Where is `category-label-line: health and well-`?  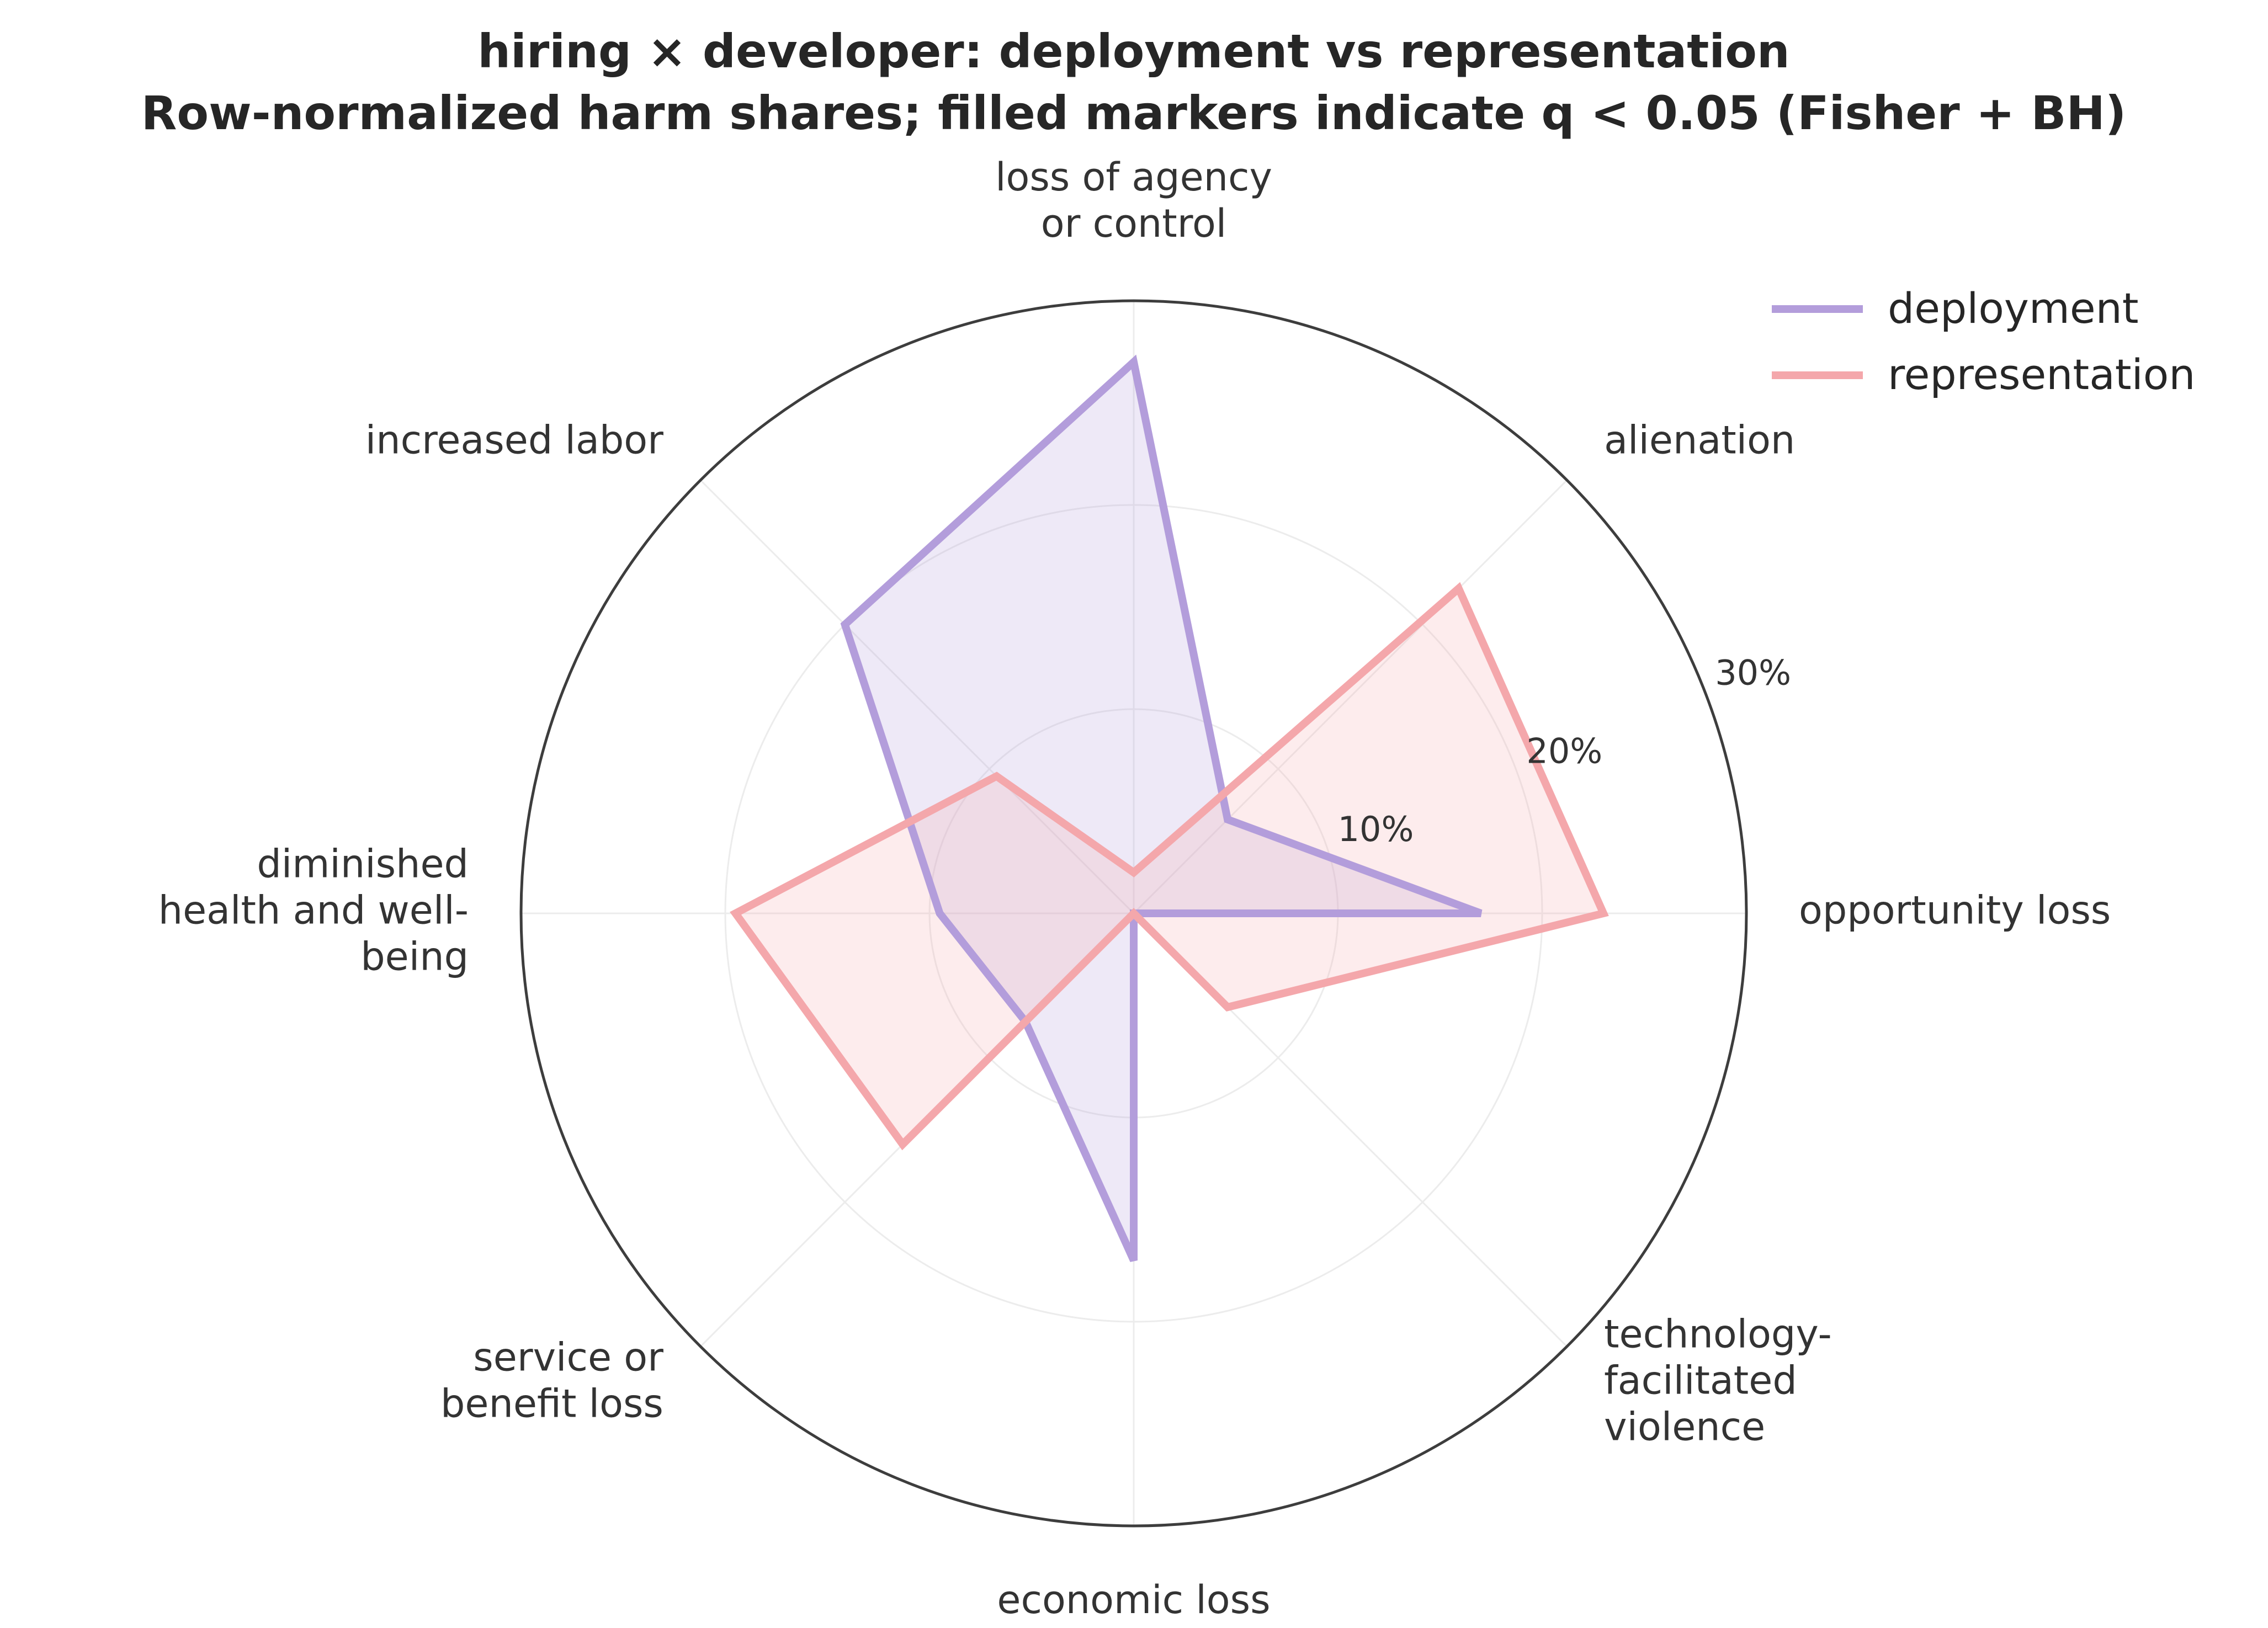 category-label-line: health and well- is located at coordinates (313, 910).